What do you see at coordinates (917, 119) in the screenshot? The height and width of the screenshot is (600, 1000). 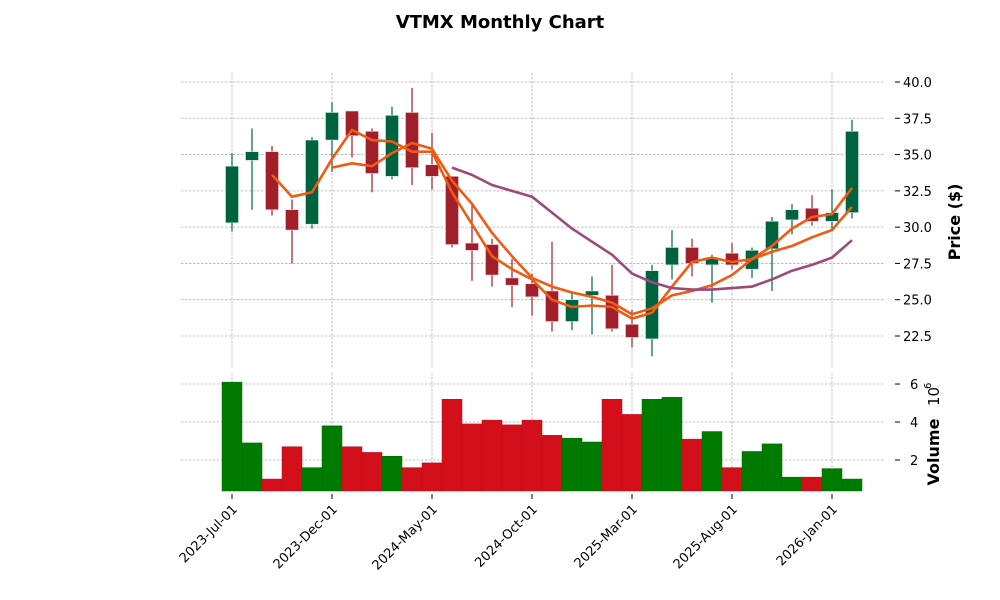 I see `price-tick-label: 37.5` at bounding box center [917, 119].